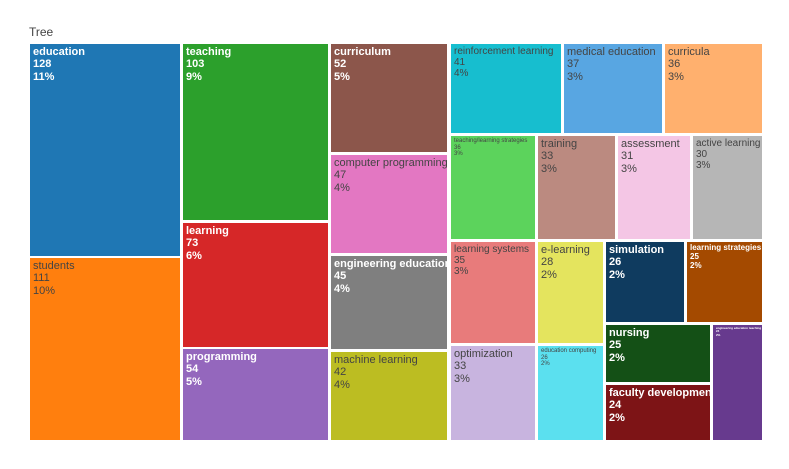 The height and width of the screenshot is (469, 789). I want to click on tile-text: curricula 36 3%, so click(689, 64).